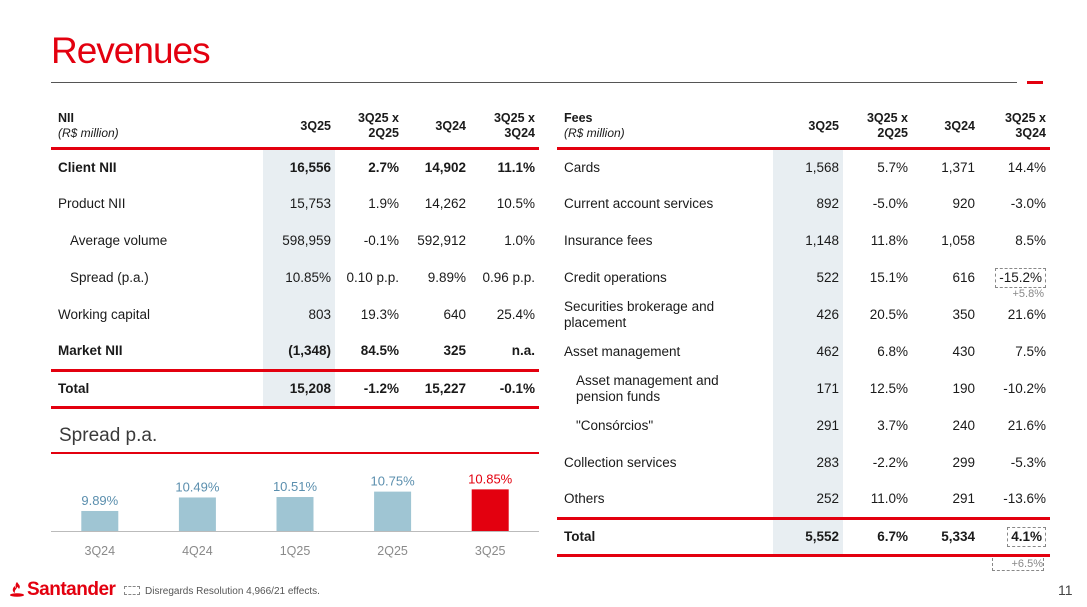 This screenshot has width=1087, height=607. I want to click on spread-bar-1q25, so click(295, 514).